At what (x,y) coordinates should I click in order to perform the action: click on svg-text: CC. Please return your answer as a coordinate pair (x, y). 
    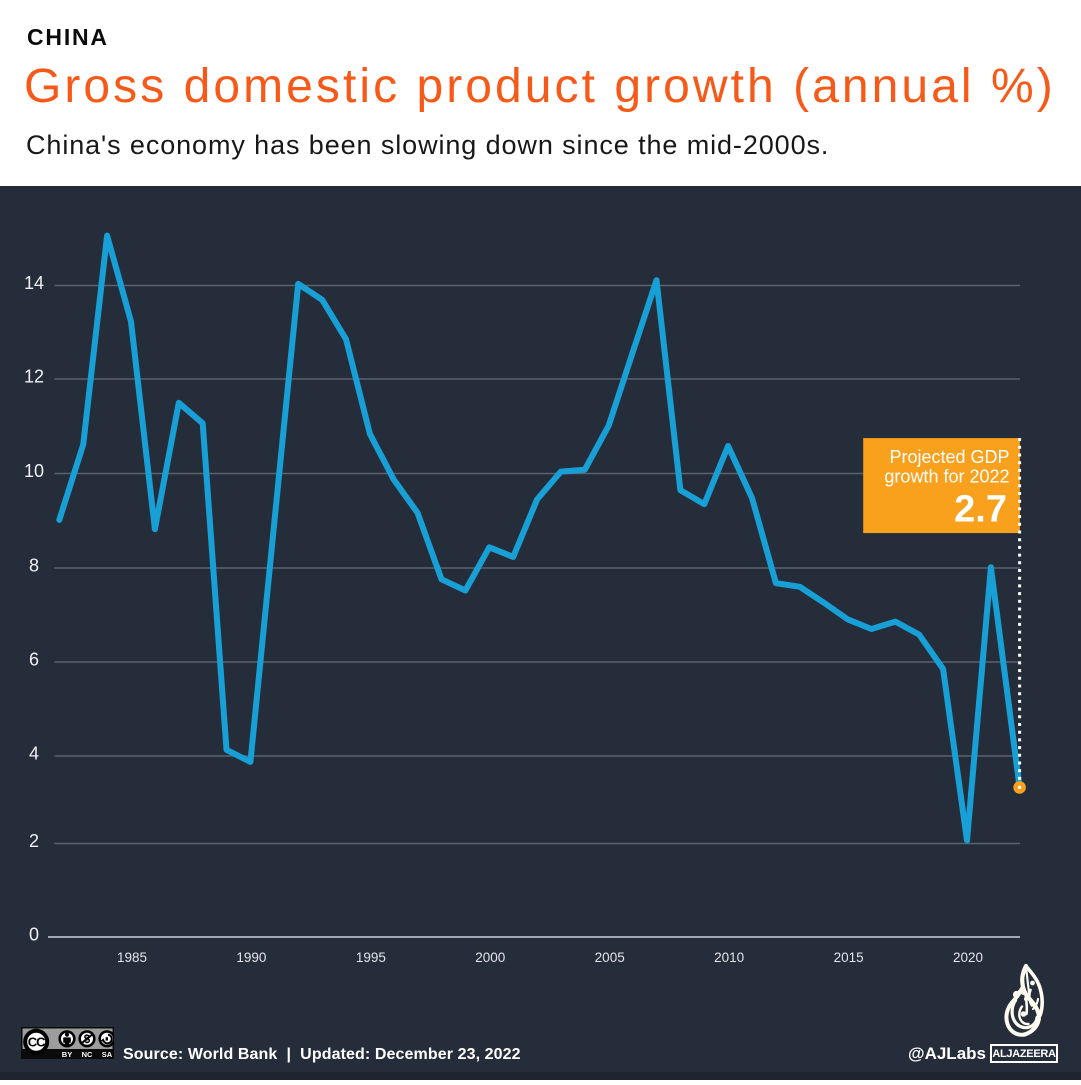
    Looking at the image, I should click on (37, 1042).